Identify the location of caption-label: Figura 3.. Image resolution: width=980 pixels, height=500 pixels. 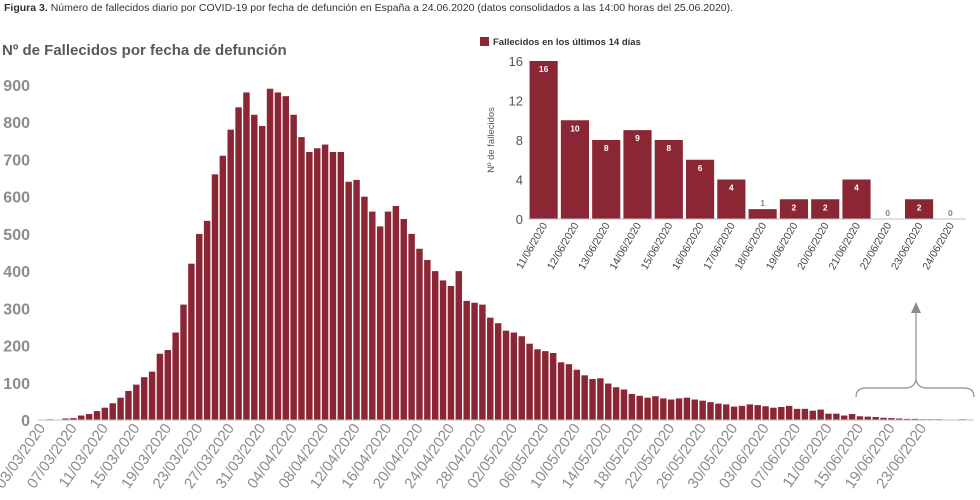
(26, 8).